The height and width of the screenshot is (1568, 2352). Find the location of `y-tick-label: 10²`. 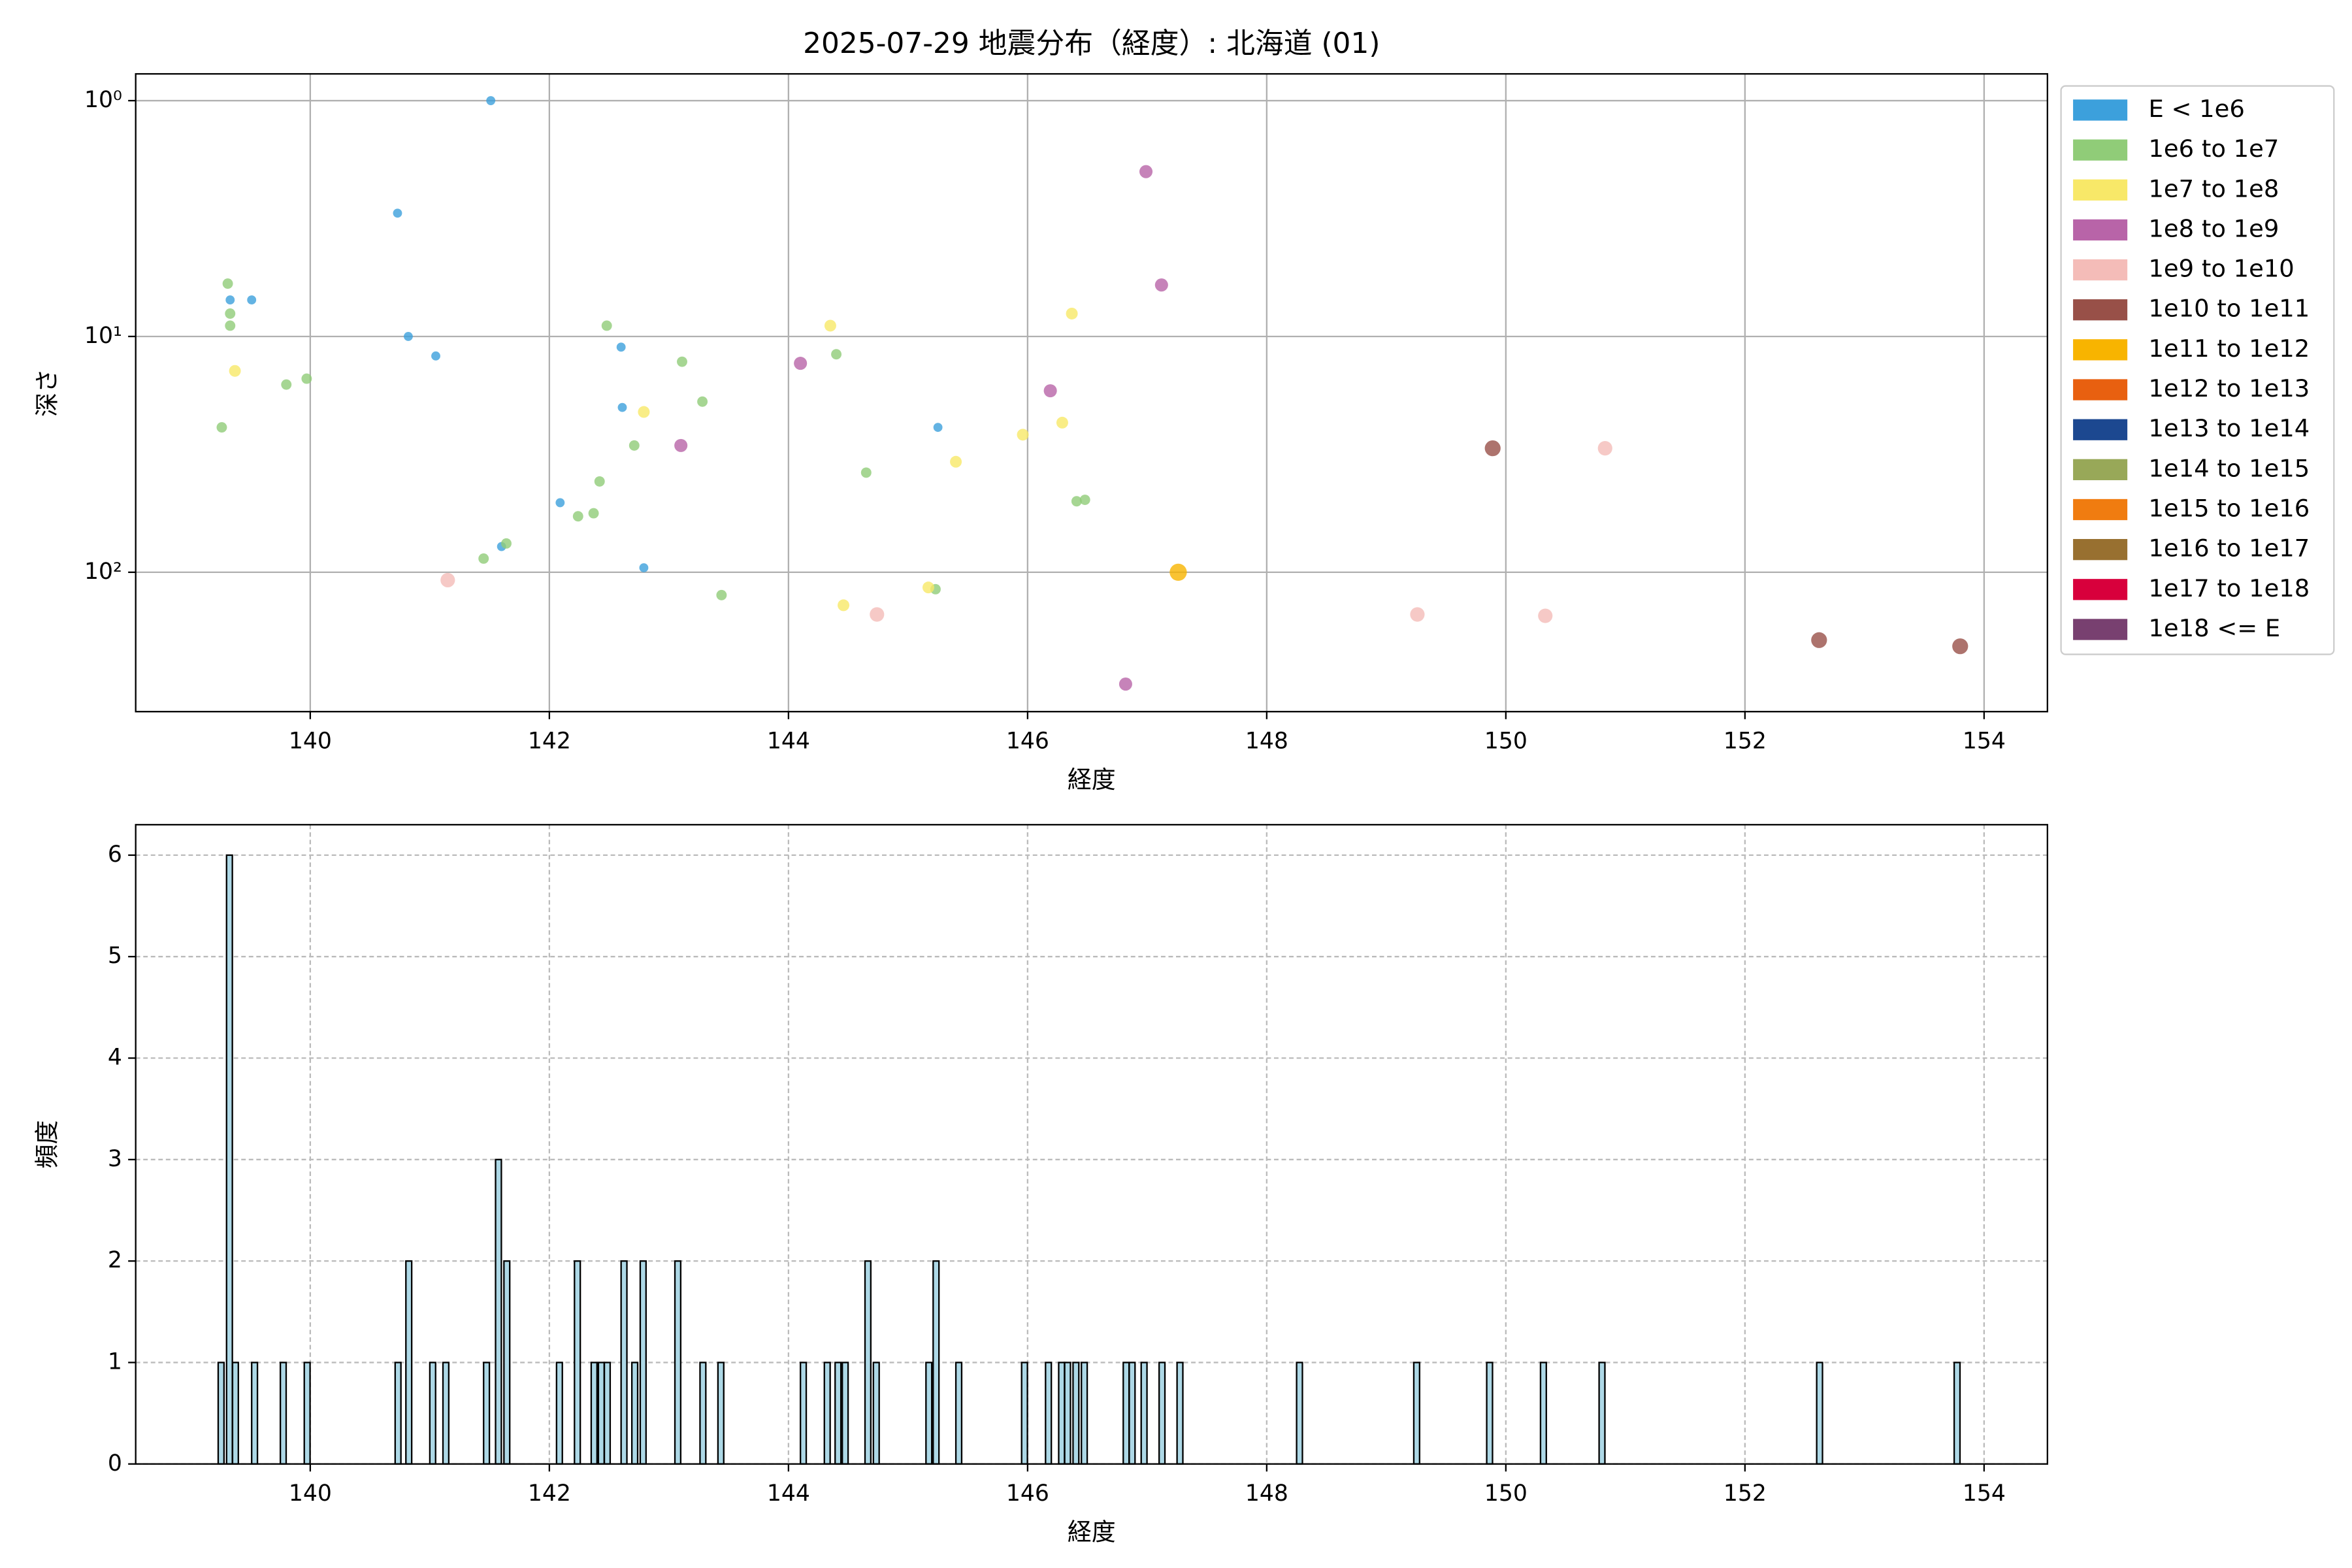

y-tick-label: 10² is located at coordinates (103, 572).